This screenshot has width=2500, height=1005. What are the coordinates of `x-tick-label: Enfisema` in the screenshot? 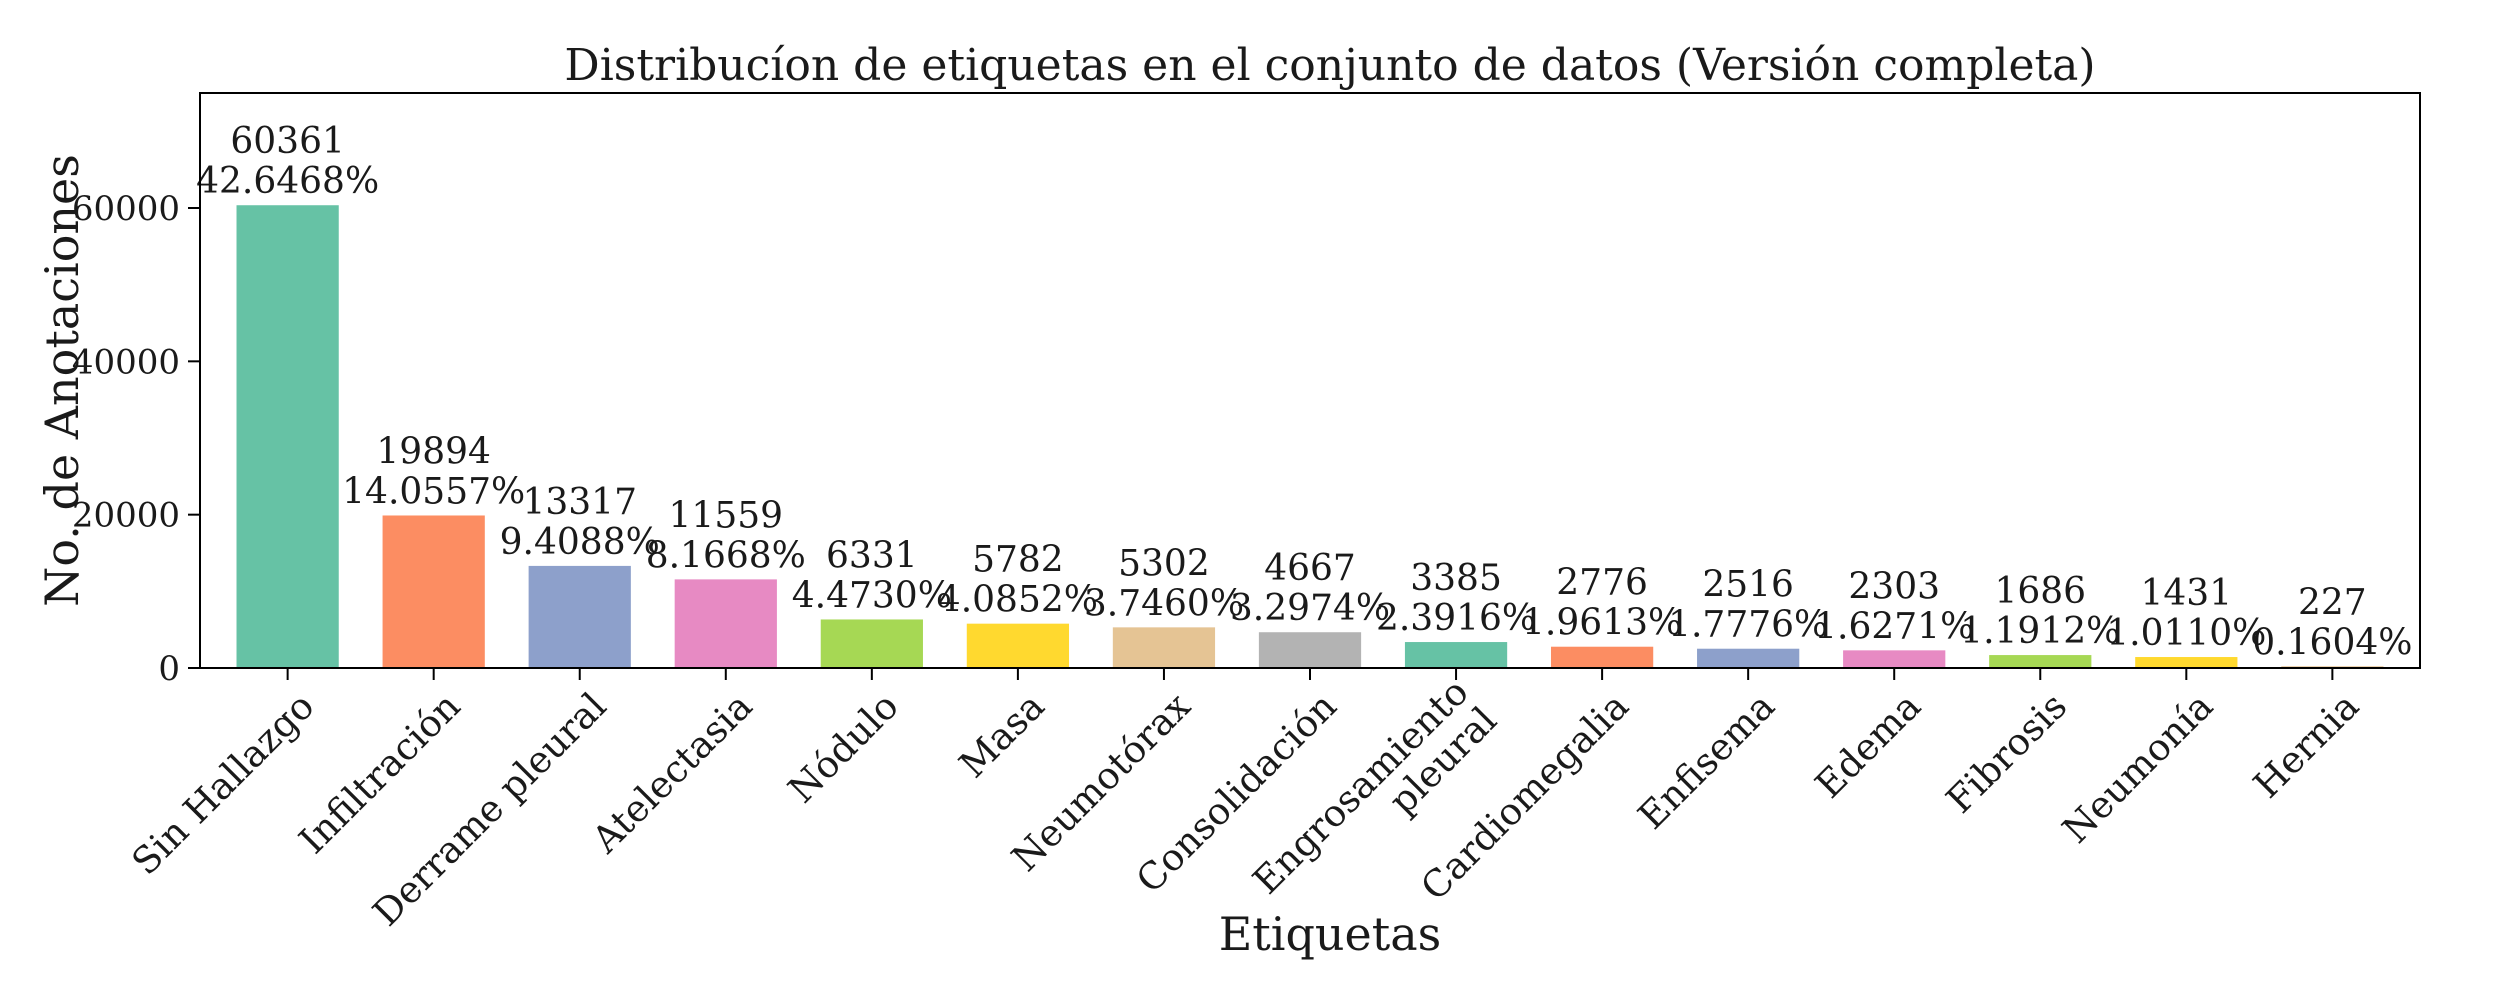 It's located at (1706, 760).